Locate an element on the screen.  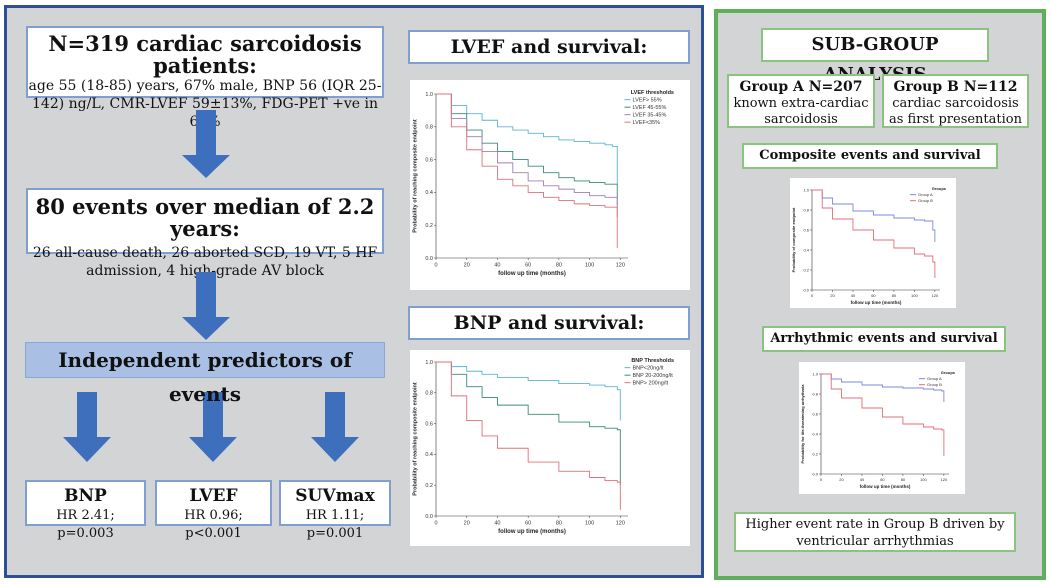
predictor-stat: HR 1.11; p=0.001 is located at coordinates (335, 524).